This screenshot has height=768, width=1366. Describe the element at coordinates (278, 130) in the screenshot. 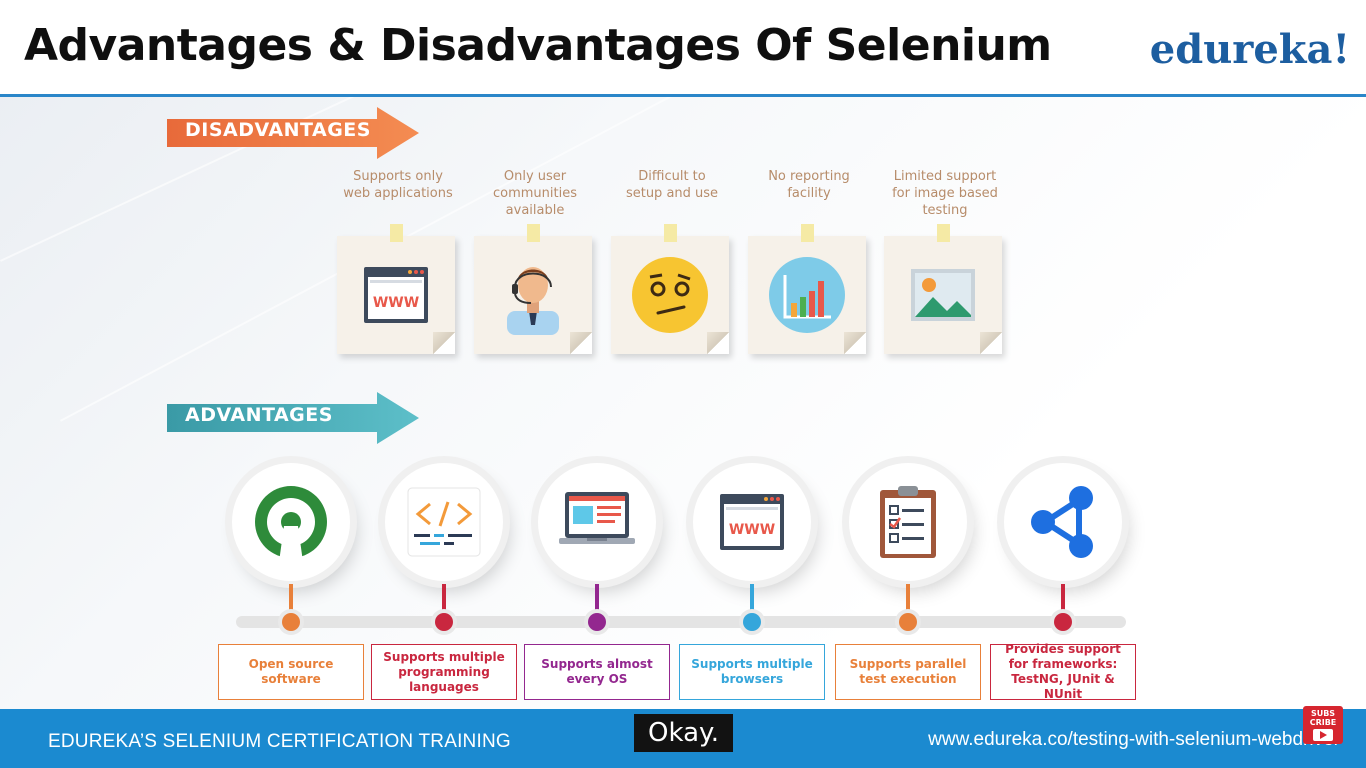

I see `disadvantages-label: DISADVANTAGES` at that location.